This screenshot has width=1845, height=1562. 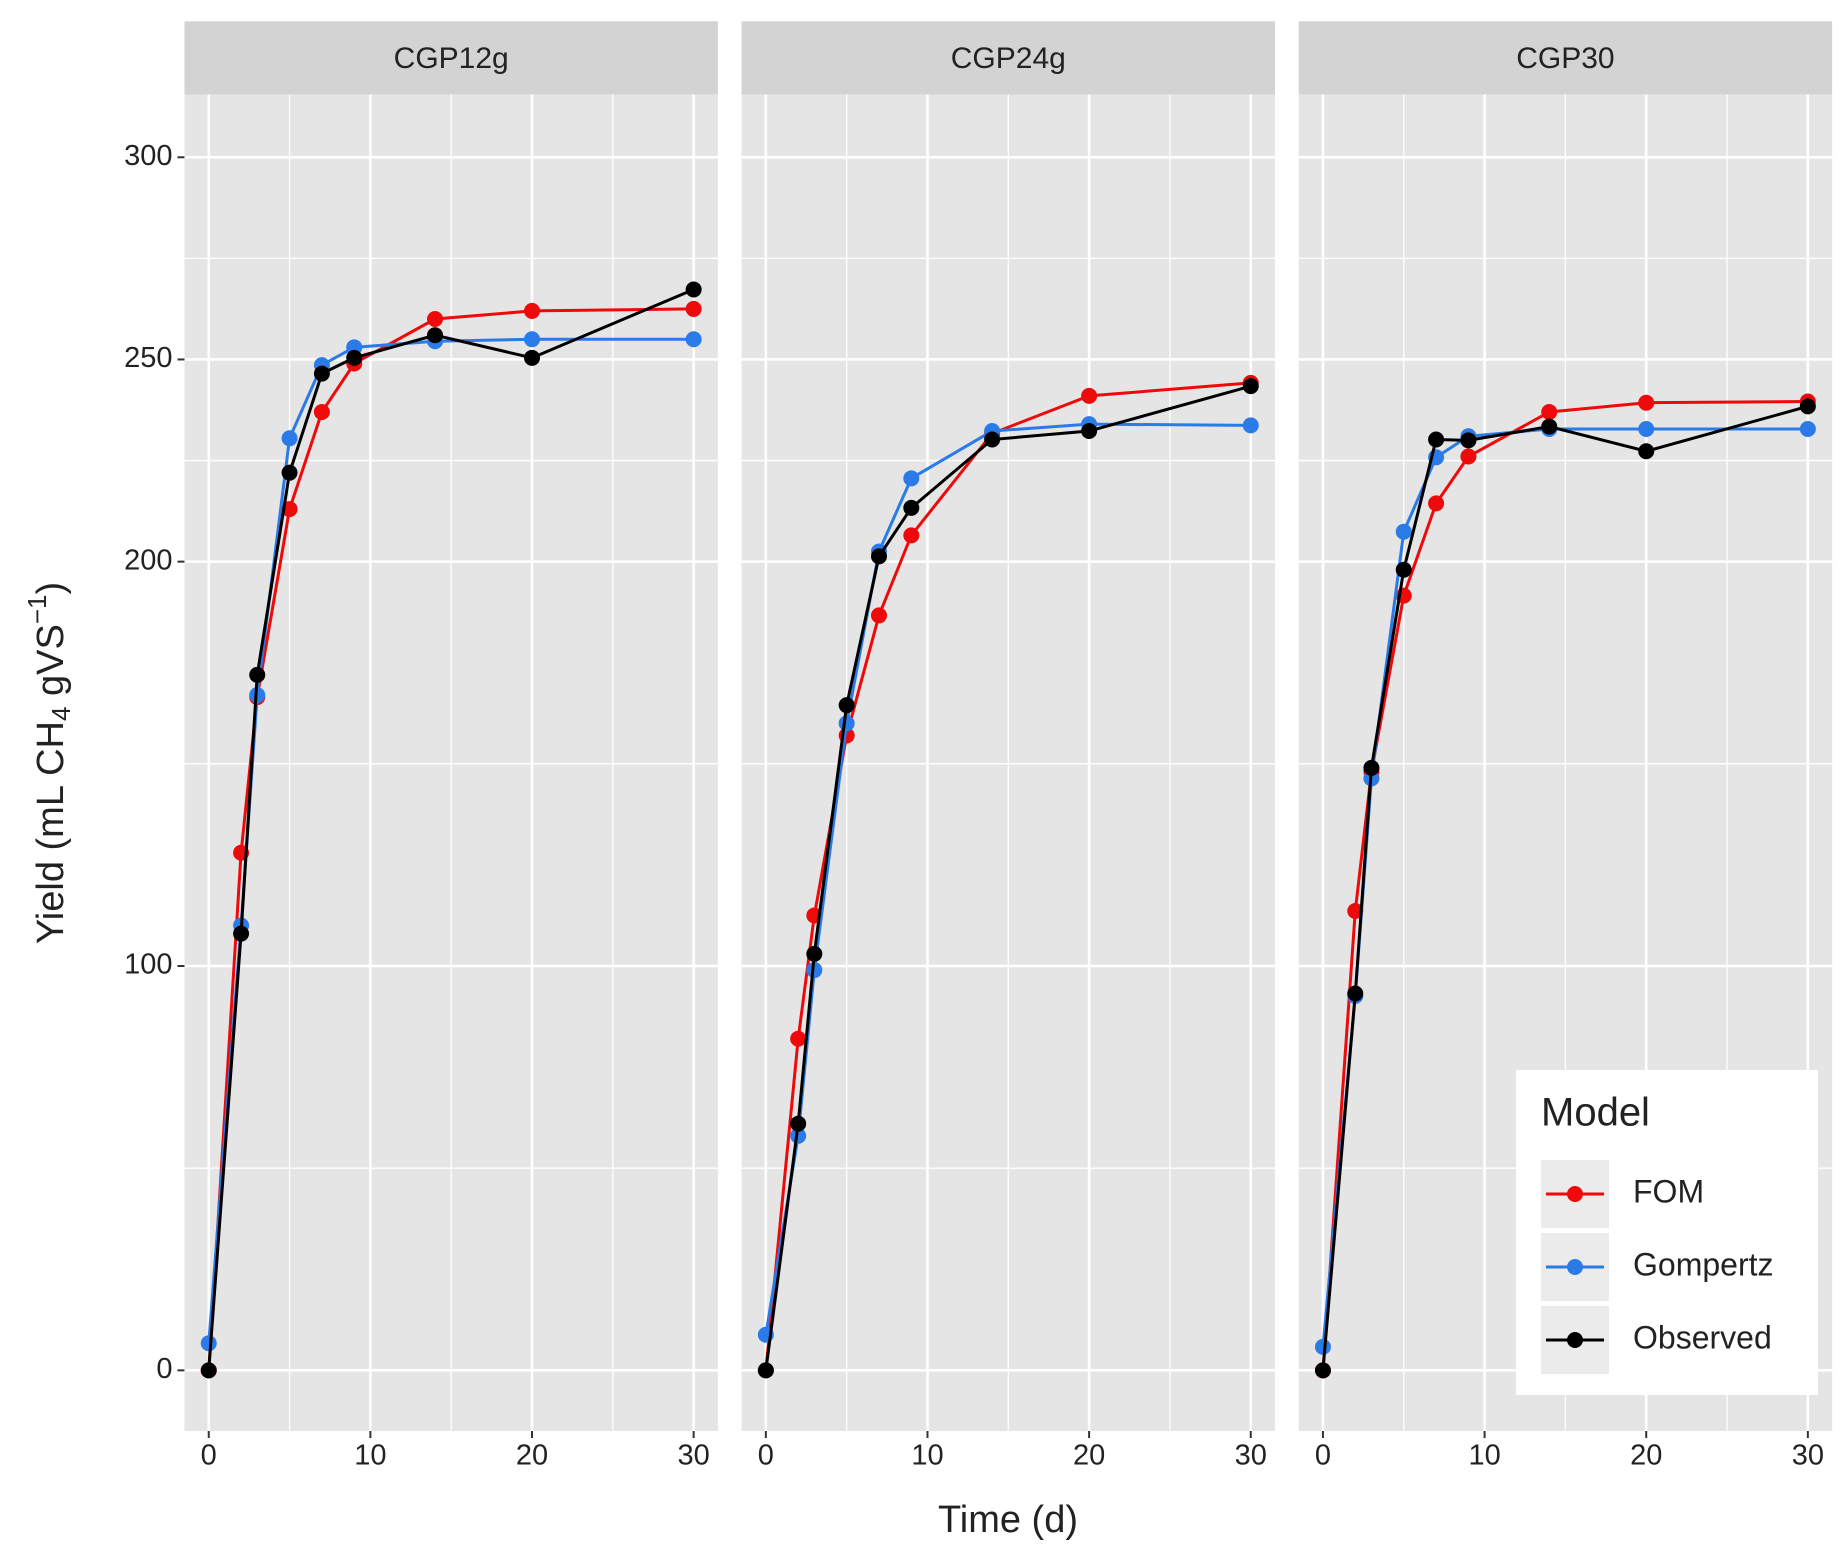 I want to click on y-title-part: ), so click(x=51, y=588).